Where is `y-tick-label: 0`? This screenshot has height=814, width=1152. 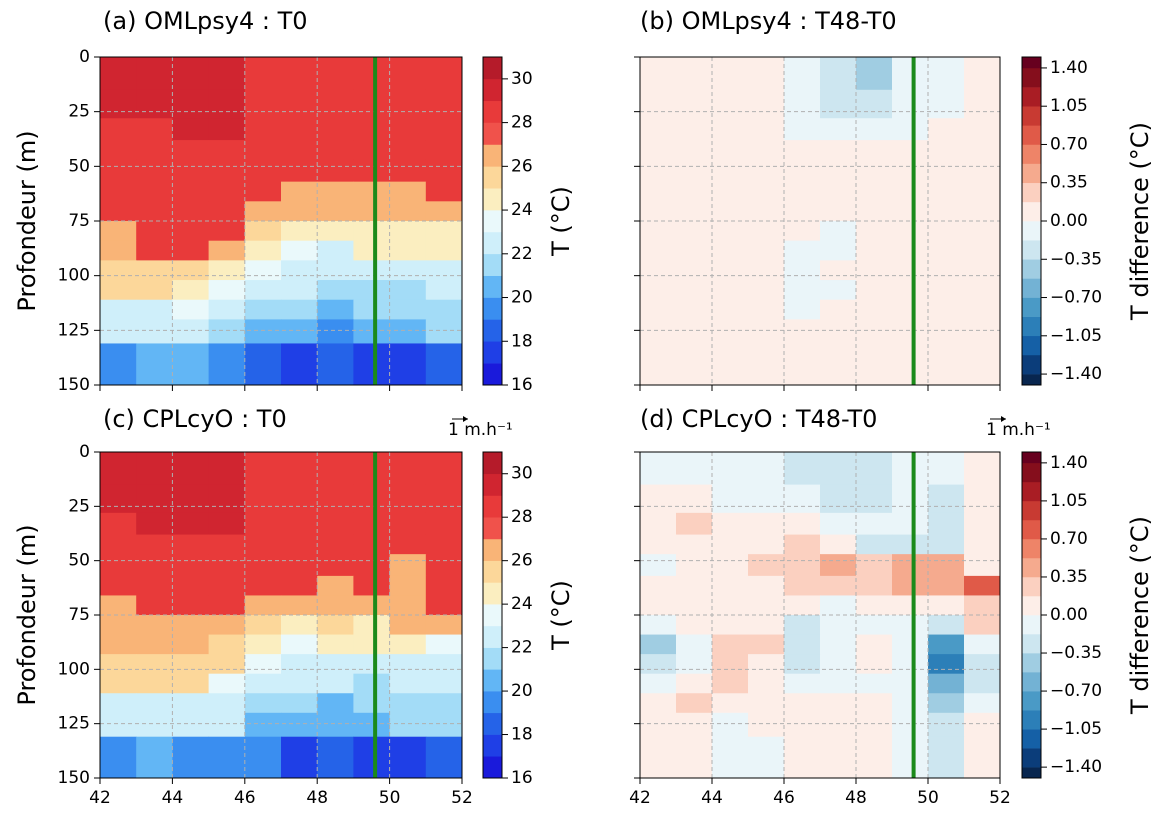
y-tick-label: 0 is located at coordinates (84, 452).